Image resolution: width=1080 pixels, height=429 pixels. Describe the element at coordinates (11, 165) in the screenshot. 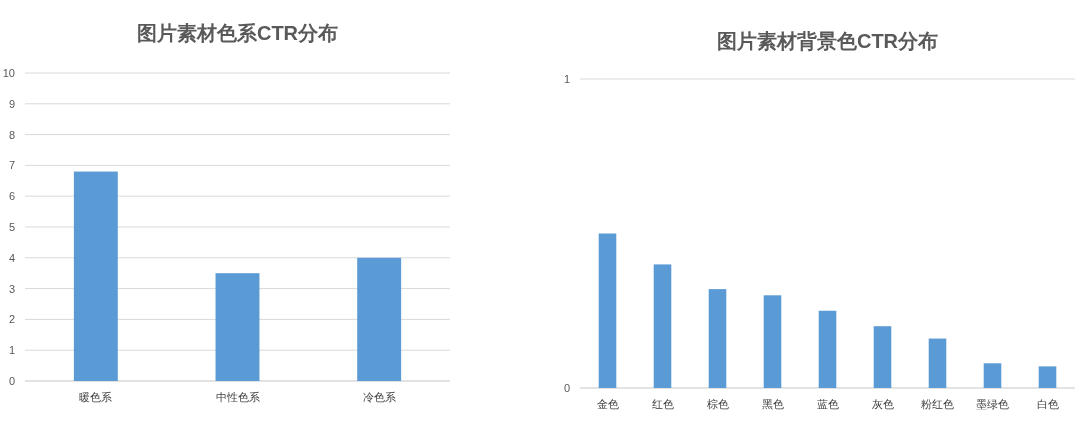

I see `y-tick-label: 7` at that location.